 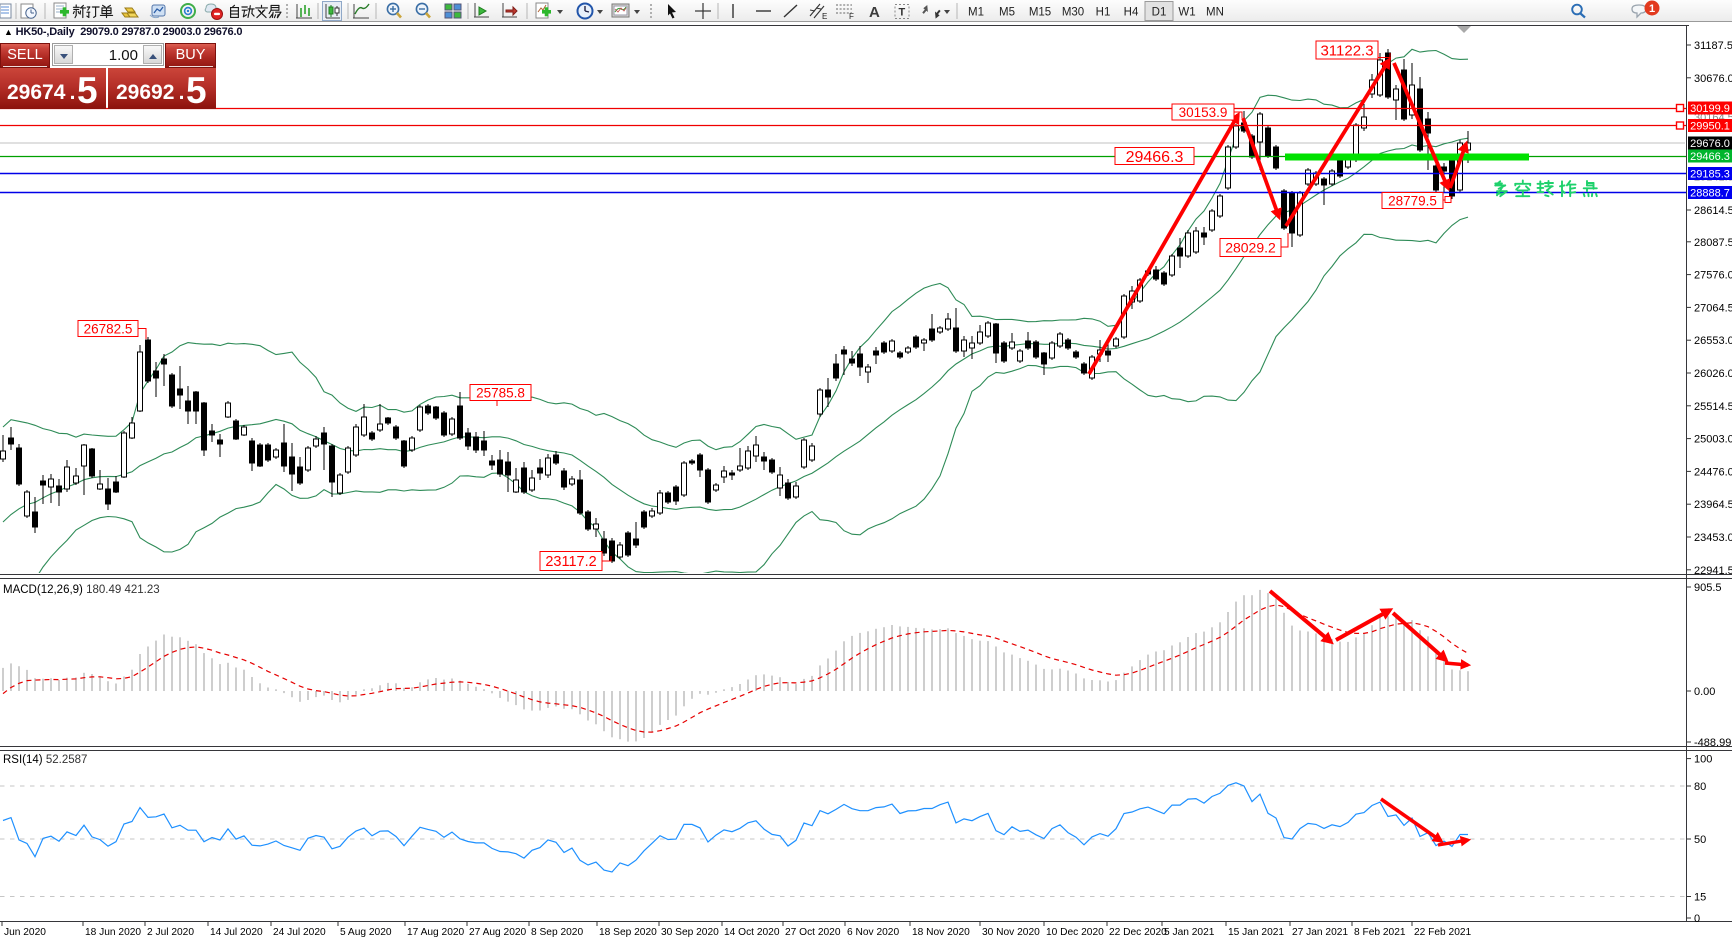 I want to click on svg-text: F, so click(x=851, y=16).